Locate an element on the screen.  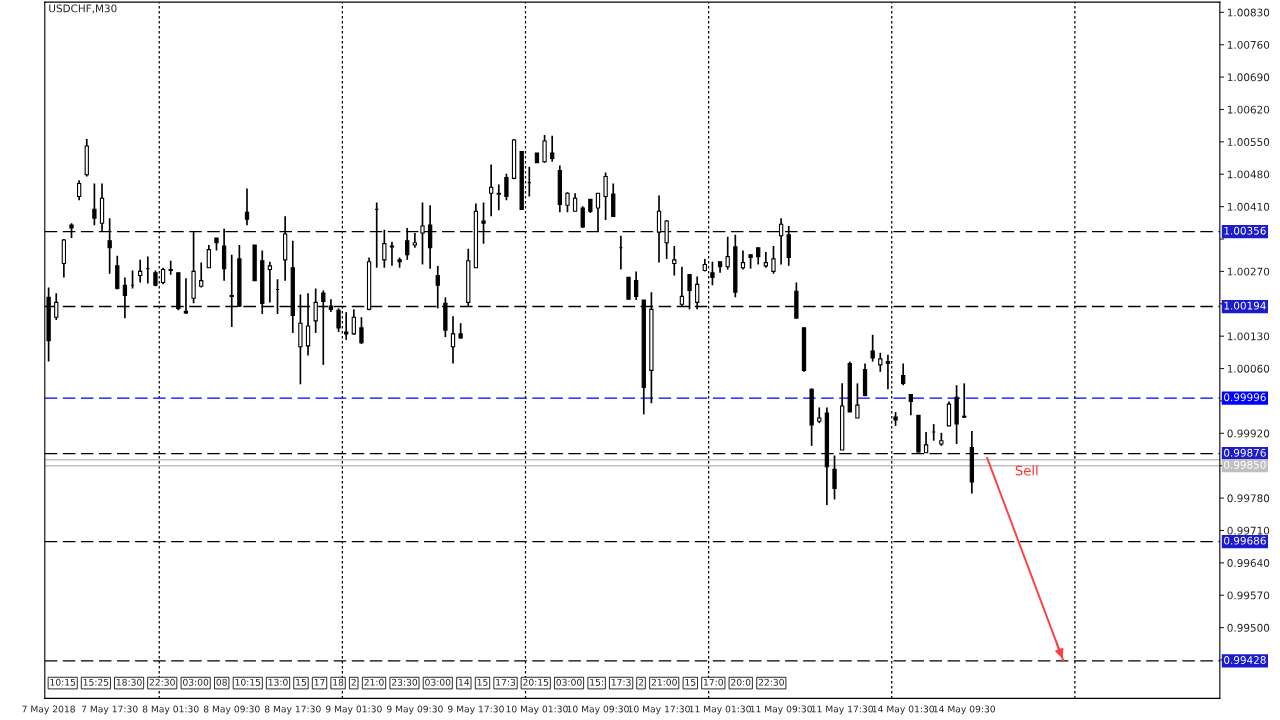
y-tick-label: 1.00410 is located at coordinates (1248, 206).